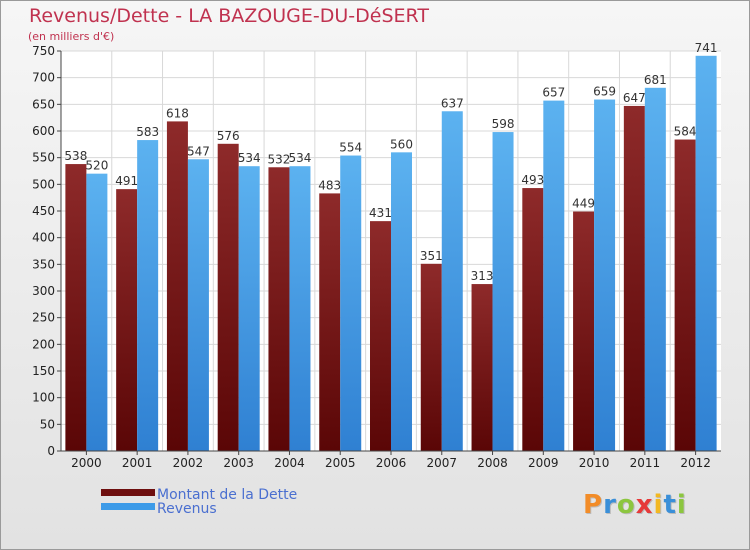 The width and height of the screenshot is (750, 550). What do you see at coordinates (43, 104) in the screenshot?
I see `y-tick-label: 650` at bounding box center [43, 104].